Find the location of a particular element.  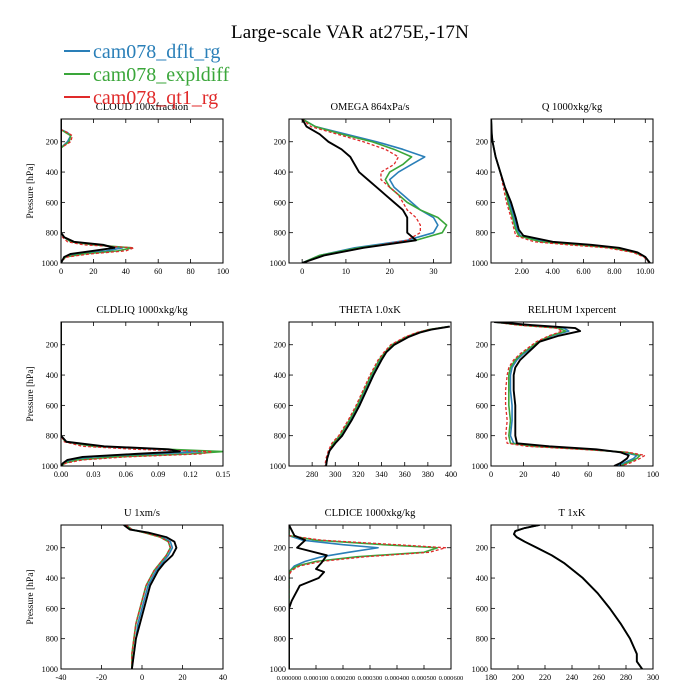

panel-title: CLDLIQ 1000xkg/kg is located at coordinates (142, 310).